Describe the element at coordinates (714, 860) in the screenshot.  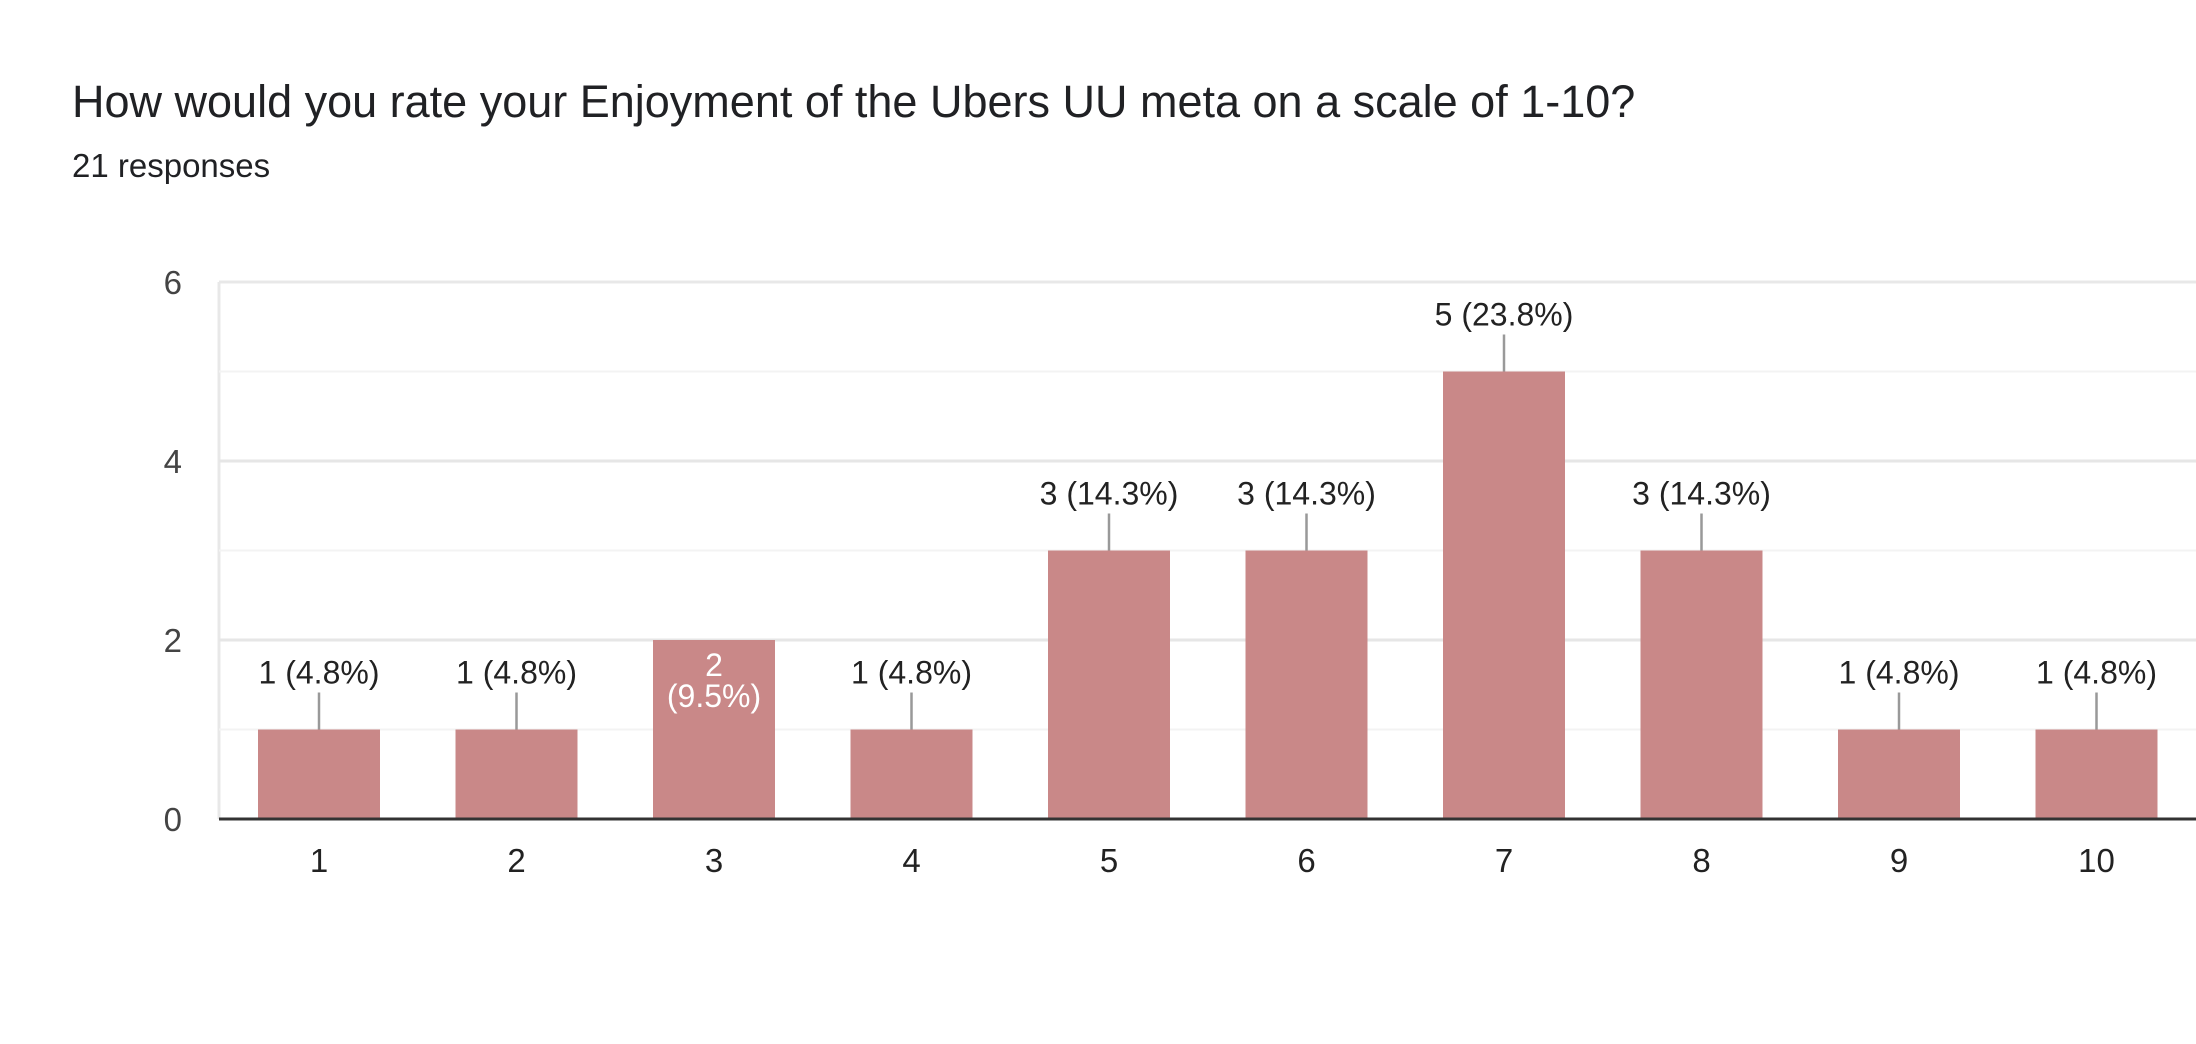
I see `x-tick-label: 3` at that location.